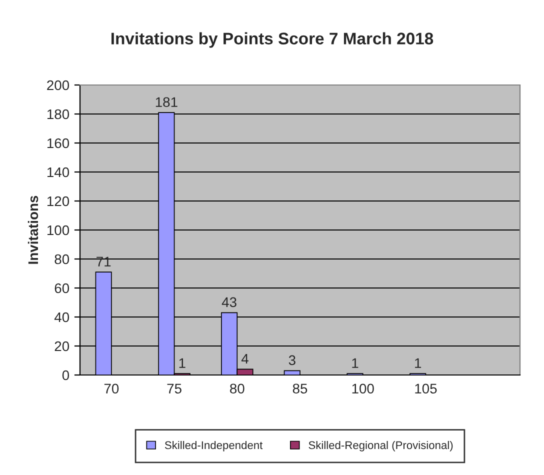 Image resolution: width=544 pixels, height=475 pixels. What do you see at coordinates (272, 40) in the screenshot?
I see `chart-title: Invitations by Points Score 7 March 2018` at bounding box center [272, 40].